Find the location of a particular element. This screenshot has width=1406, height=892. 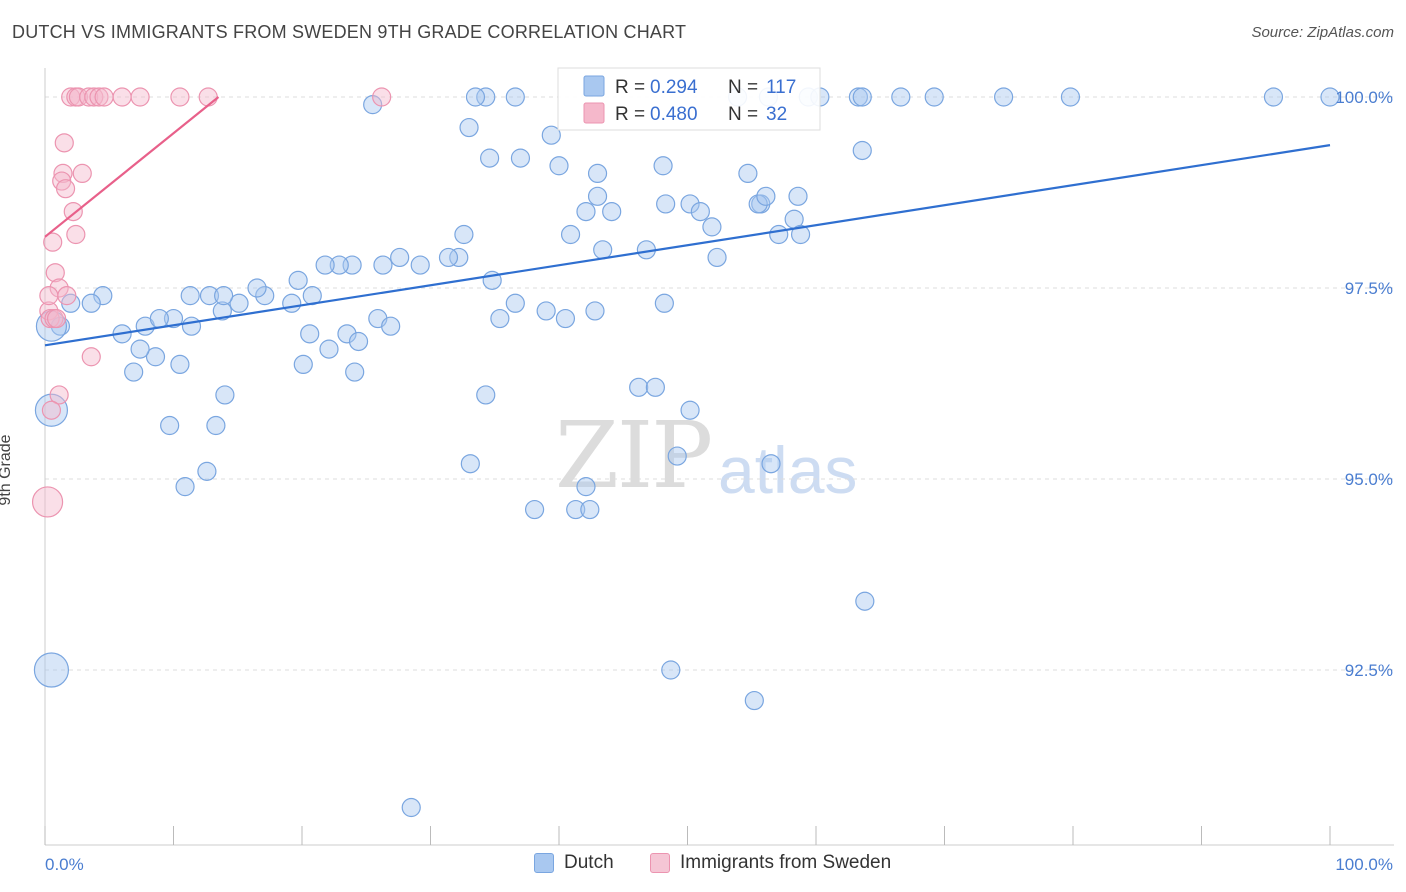

r-value: 0.294 is located at coordinates (674, 87).